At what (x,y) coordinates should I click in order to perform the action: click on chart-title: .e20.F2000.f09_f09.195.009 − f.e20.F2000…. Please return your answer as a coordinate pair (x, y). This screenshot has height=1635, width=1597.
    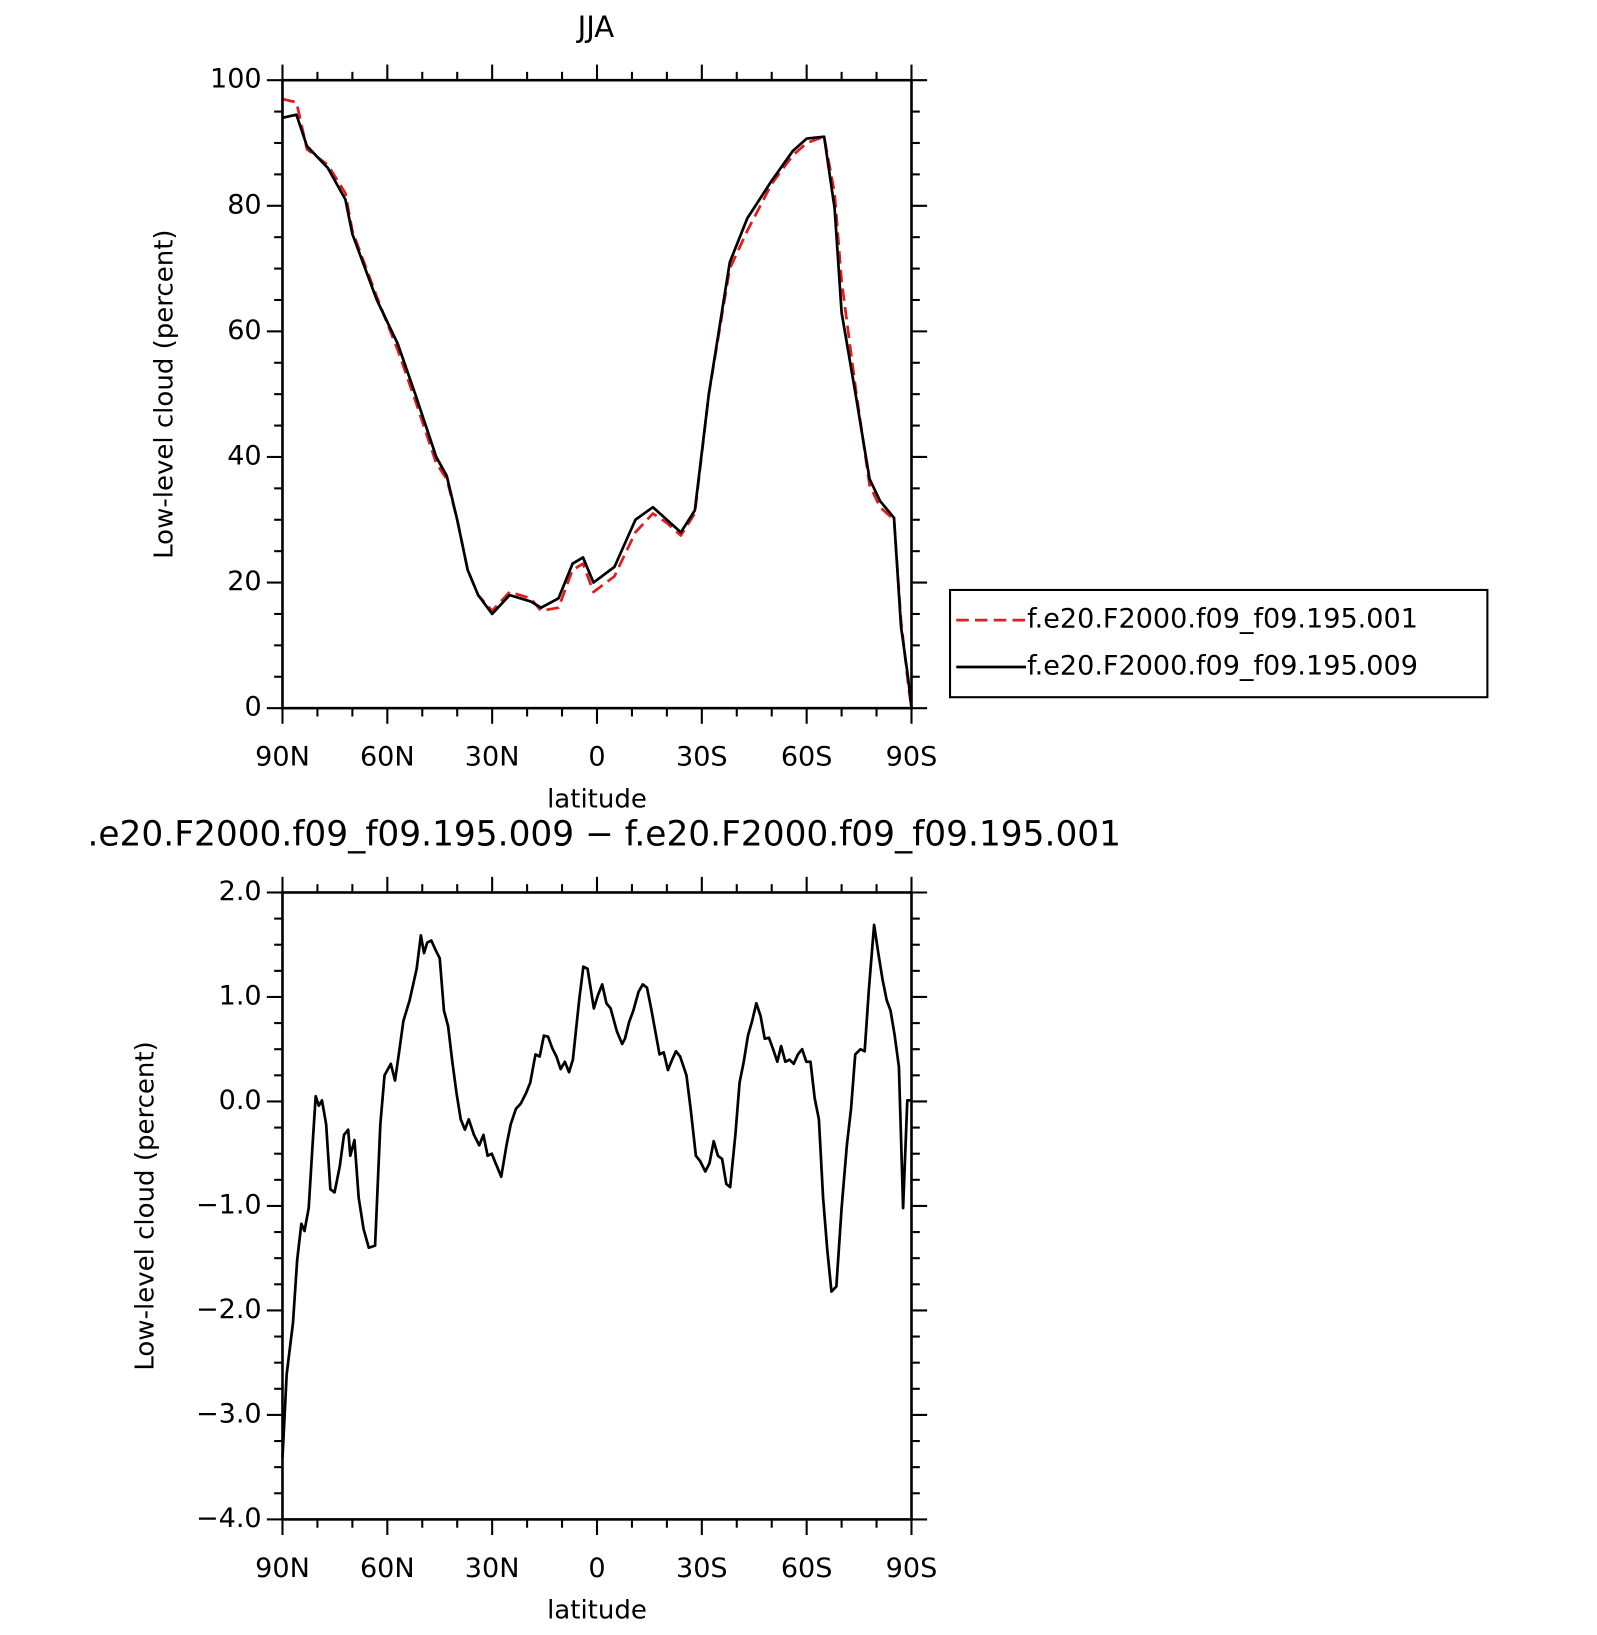
    Looking at the image, I should click on (605, 835).